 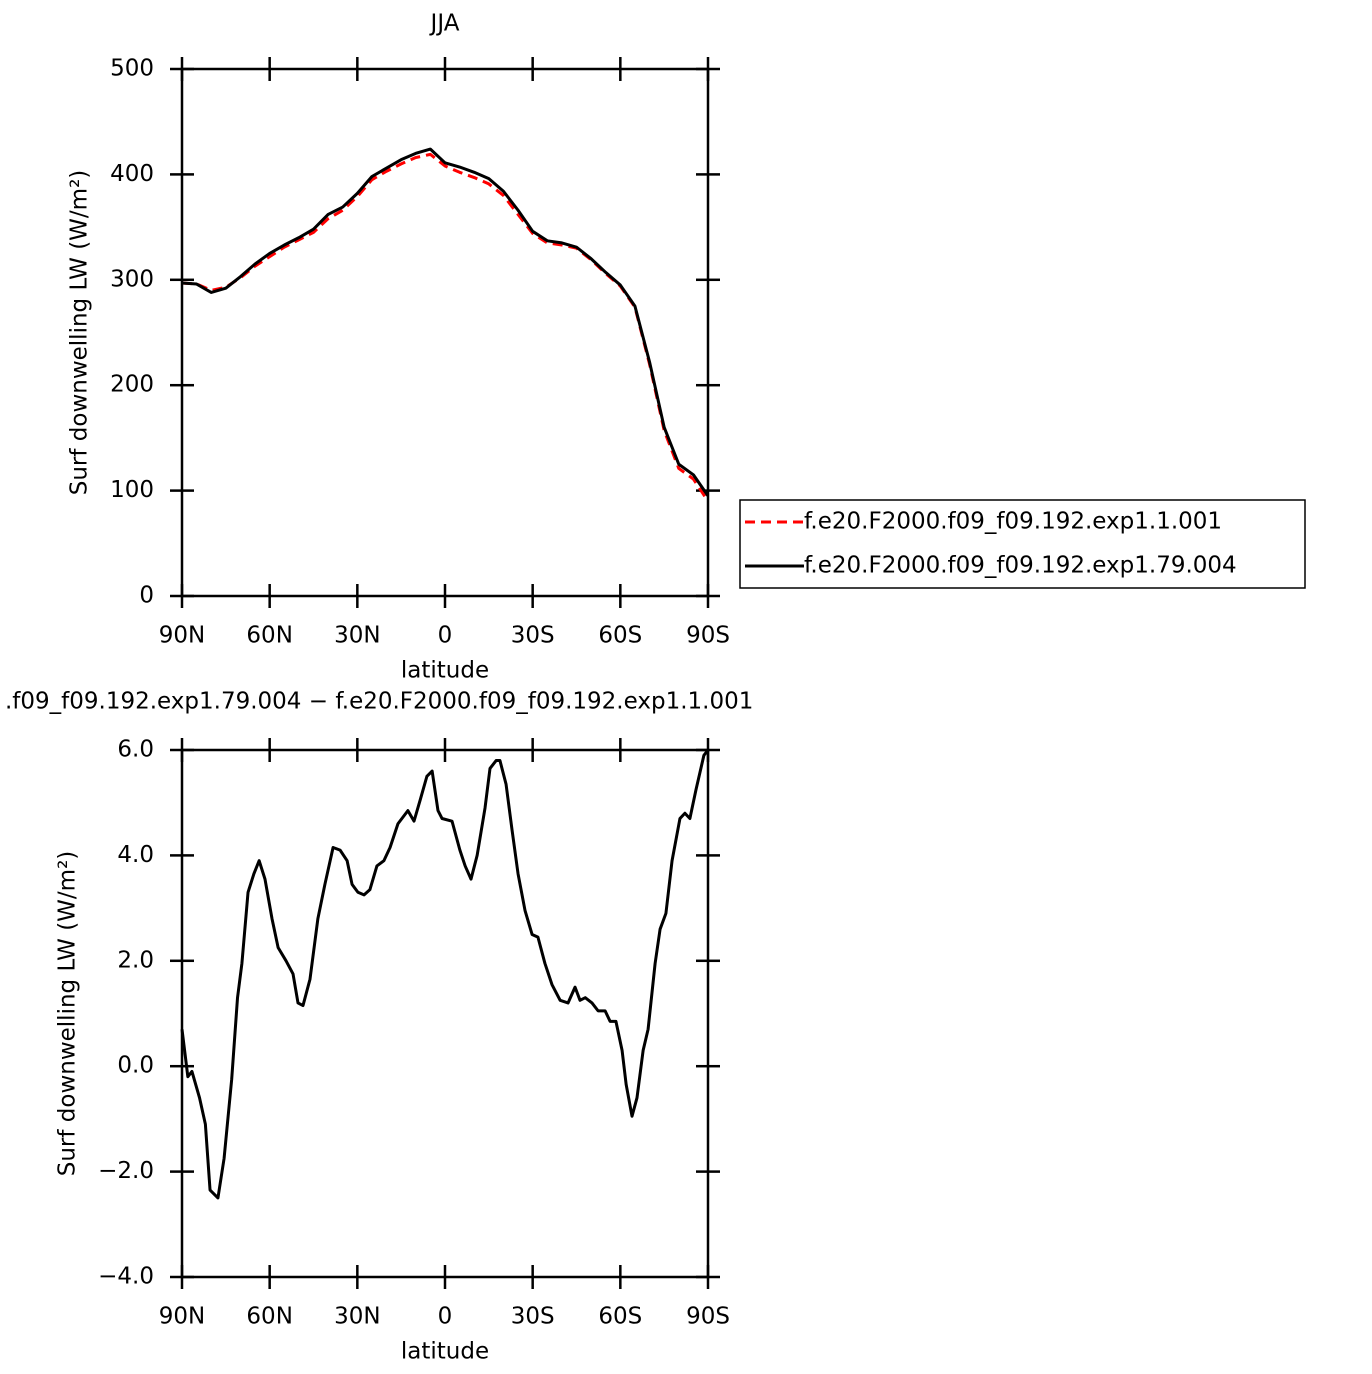 What do you see at coordinates (132, 69) in the screenshot?
I see `y-tick-label: 500` at bounding box center [132, 69].